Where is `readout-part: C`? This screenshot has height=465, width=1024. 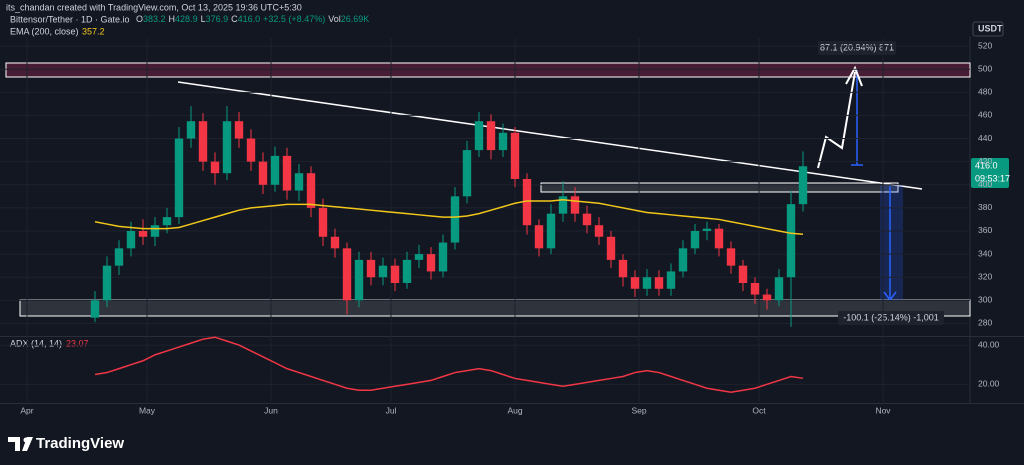
readout-part: C is located at coordinates (234, 19).